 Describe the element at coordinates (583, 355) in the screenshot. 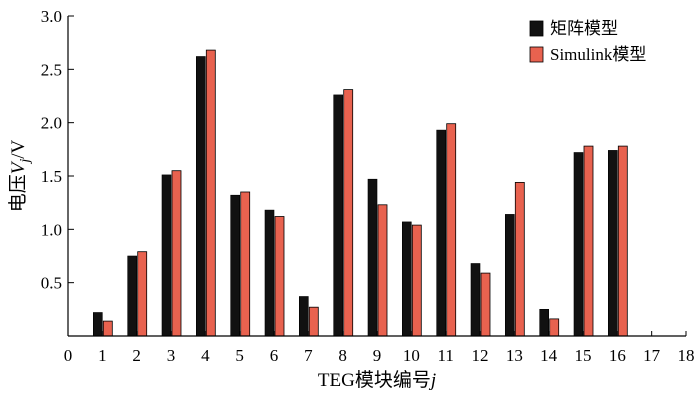

I see `x-tick-label-15: 15` at that location.